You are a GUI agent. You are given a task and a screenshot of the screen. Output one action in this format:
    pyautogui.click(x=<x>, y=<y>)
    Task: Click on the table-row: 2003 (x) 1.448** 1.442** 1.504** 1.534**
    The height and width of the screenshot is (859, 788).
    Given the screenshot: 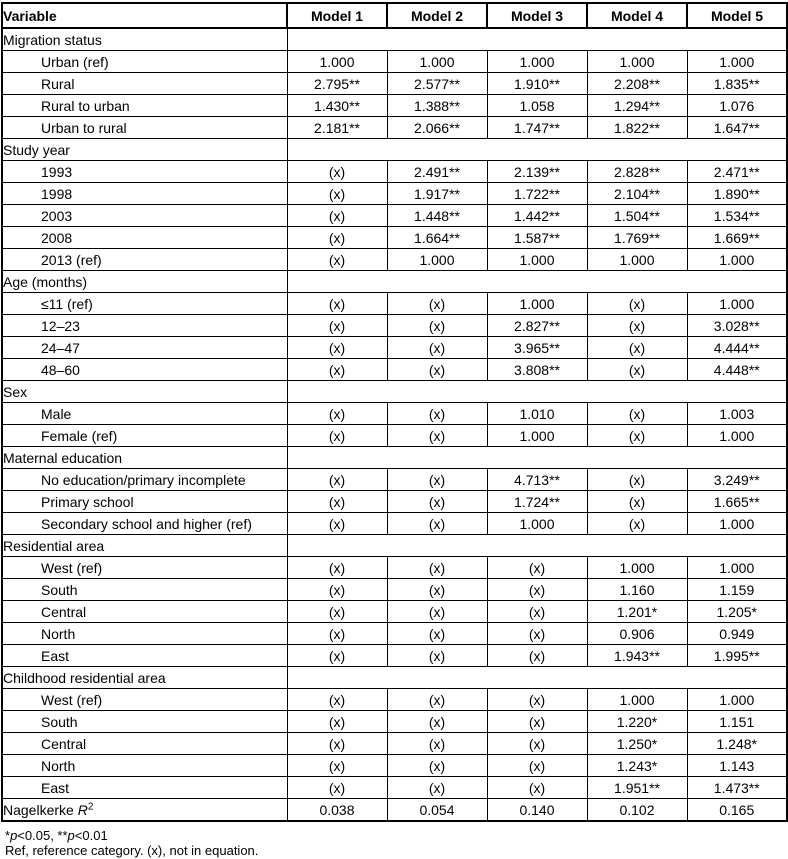 What is the action you would take?
    pyautogui.click(x=394, y=215)
    